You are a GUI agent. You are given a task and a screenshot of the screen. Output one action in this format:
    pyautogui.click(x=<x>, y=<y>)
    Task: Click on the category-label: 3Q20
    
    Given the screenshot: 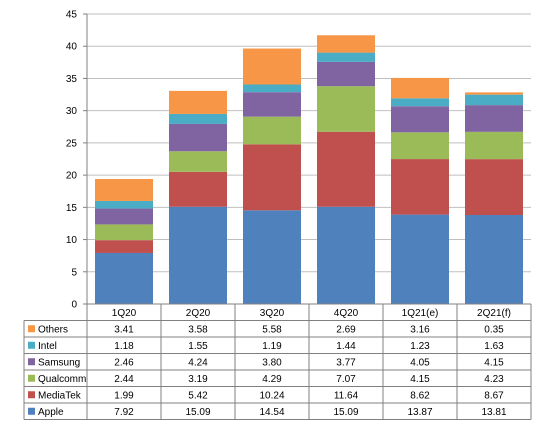 What is the action you would take?
    pyautogui.click(x=272, y=313)
    